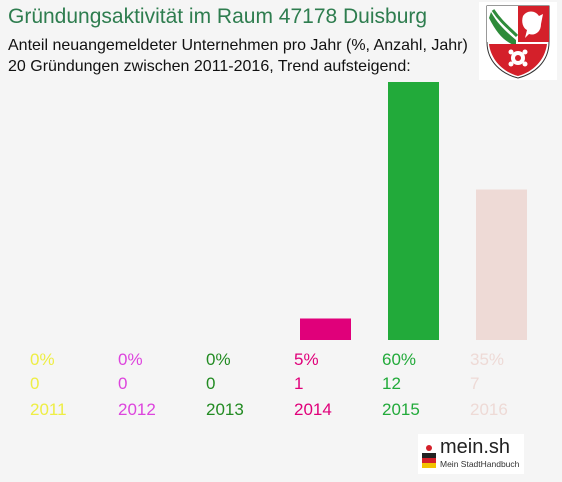 This screenshot has width=562, height=482. Describe the element at coordinates (475, 447) in the screenshot. I see `brand-name: mein.sh` at that location.